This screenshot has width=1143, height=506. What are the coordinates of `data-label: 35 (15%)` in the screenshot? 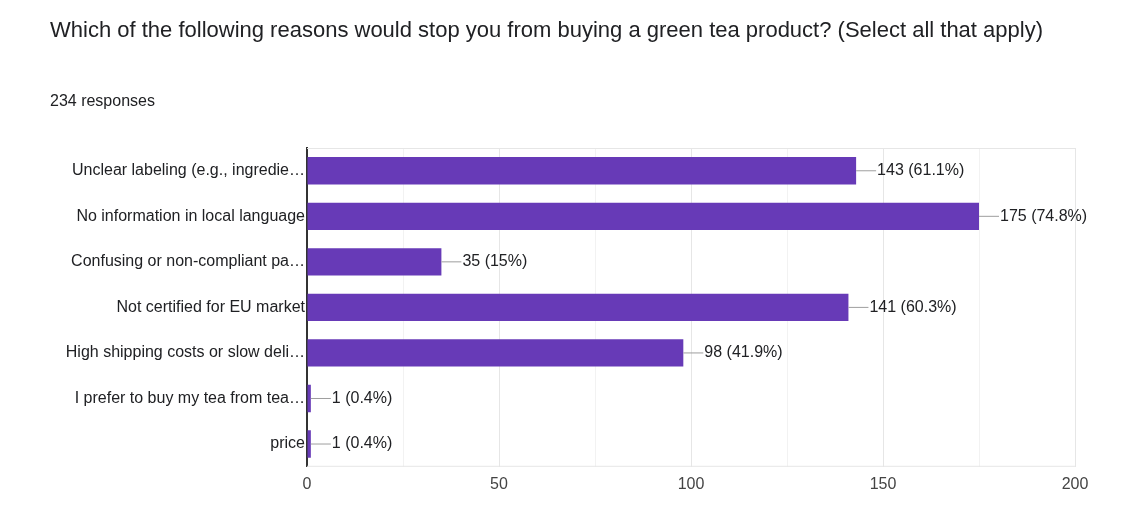 It's located at (495, 261).